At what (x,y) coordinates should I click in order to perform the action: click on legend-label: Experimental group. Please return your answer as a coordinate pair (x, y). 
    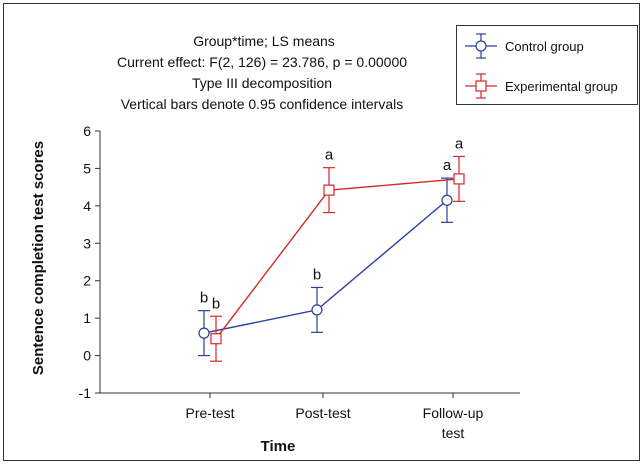
    Looking at the image, I should click on (561, 86).